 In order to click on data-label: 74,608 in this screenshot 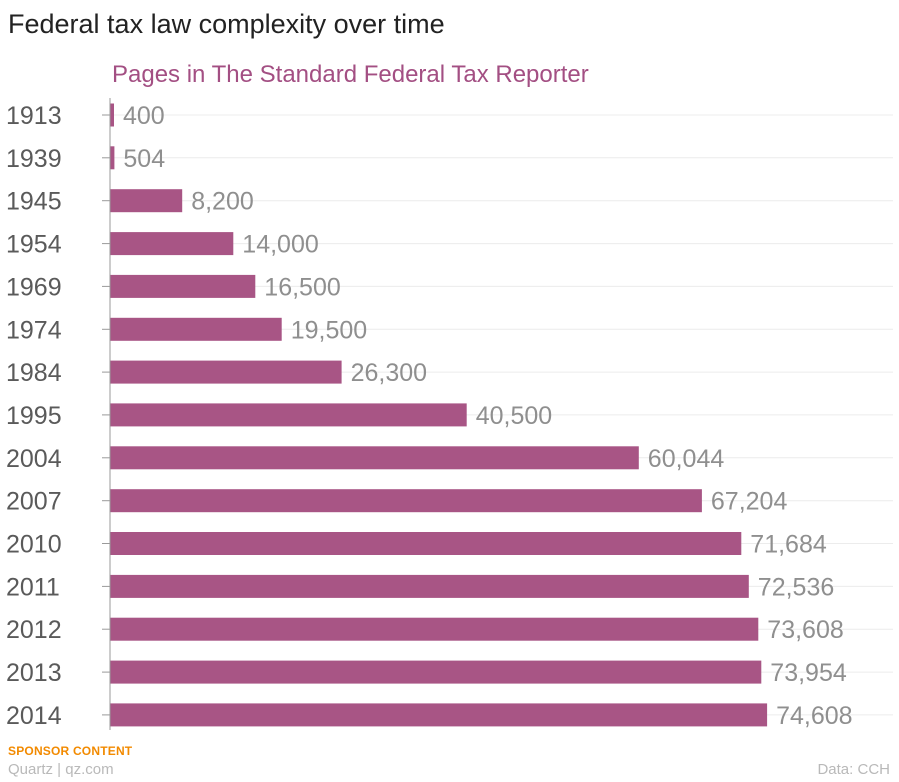, I will do `click(814, 716)`.